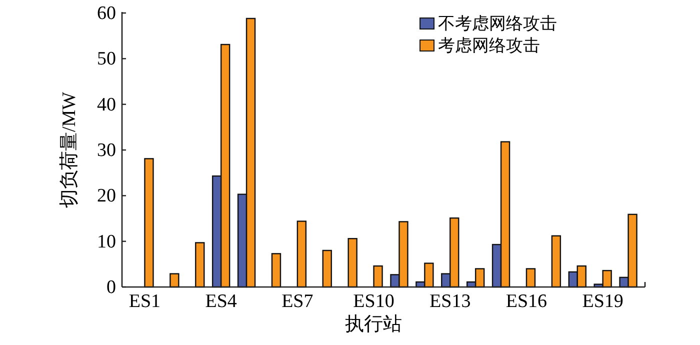  Describe the element at coordinates (603, 301) in the screenshot. I see `x-tick-label: ES19` at that location.